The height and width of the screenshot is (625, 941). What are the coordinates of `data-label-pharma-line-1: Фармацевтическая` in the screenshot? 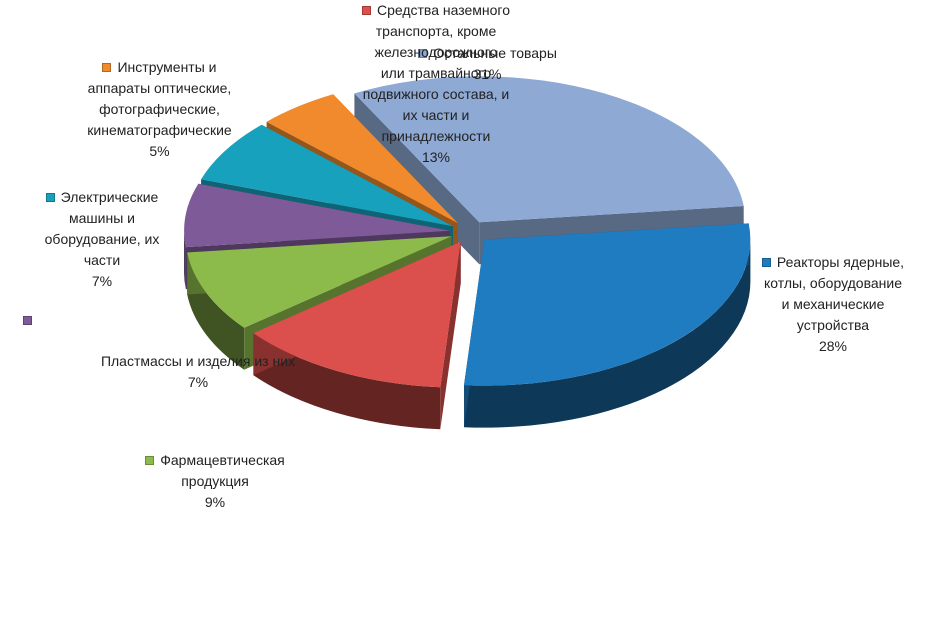 It's located at (215, 460).